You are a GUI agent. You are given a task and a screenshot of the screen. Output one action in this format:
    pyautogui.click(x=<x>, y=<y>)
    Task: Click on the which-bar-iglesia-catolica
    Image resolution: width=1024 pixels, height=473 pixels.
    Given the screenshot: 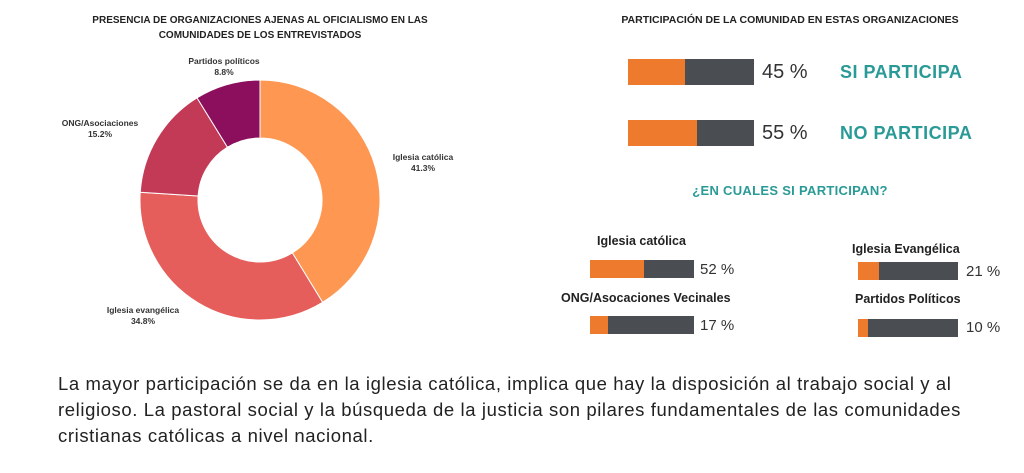 What is the action you would take?
    pyautogui.click(x=642, y=269)
    